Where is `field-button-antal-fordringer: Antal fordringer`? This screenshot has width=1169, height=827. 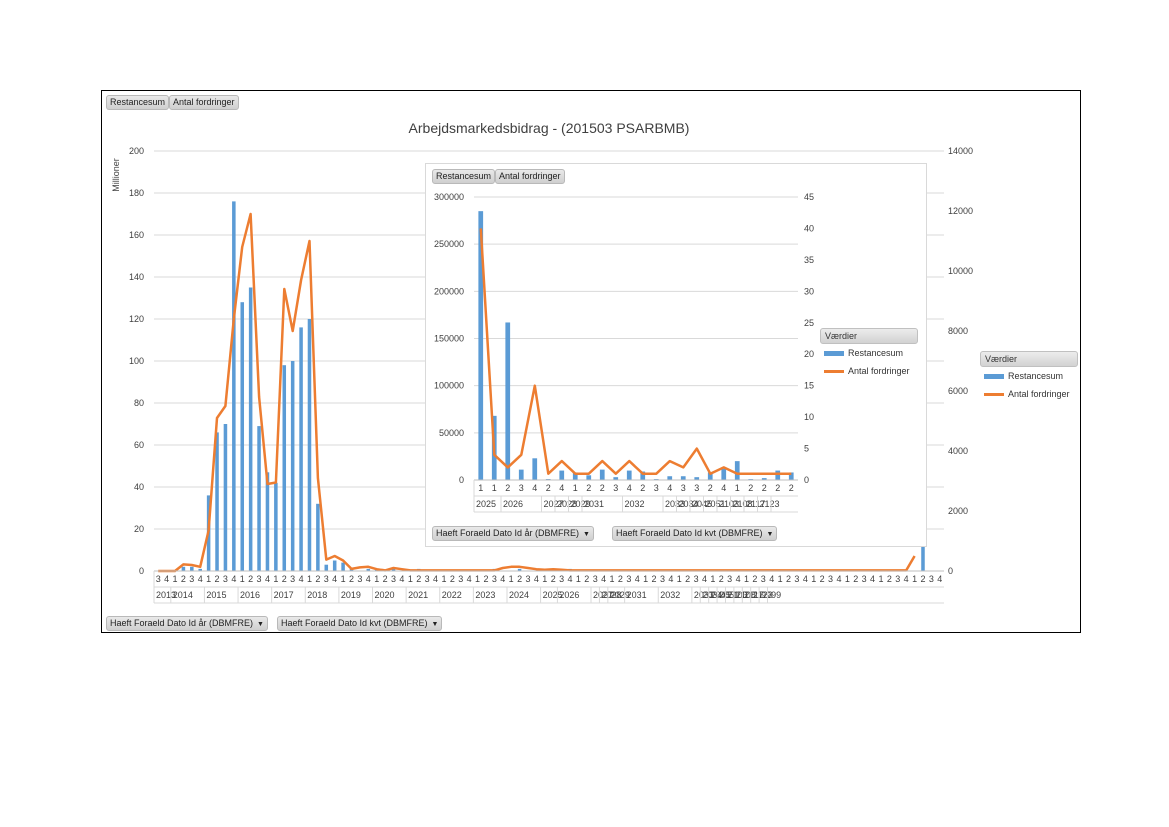 field-button-antal-fordringer: Antal fordringer is located at coordinates (204, 102).